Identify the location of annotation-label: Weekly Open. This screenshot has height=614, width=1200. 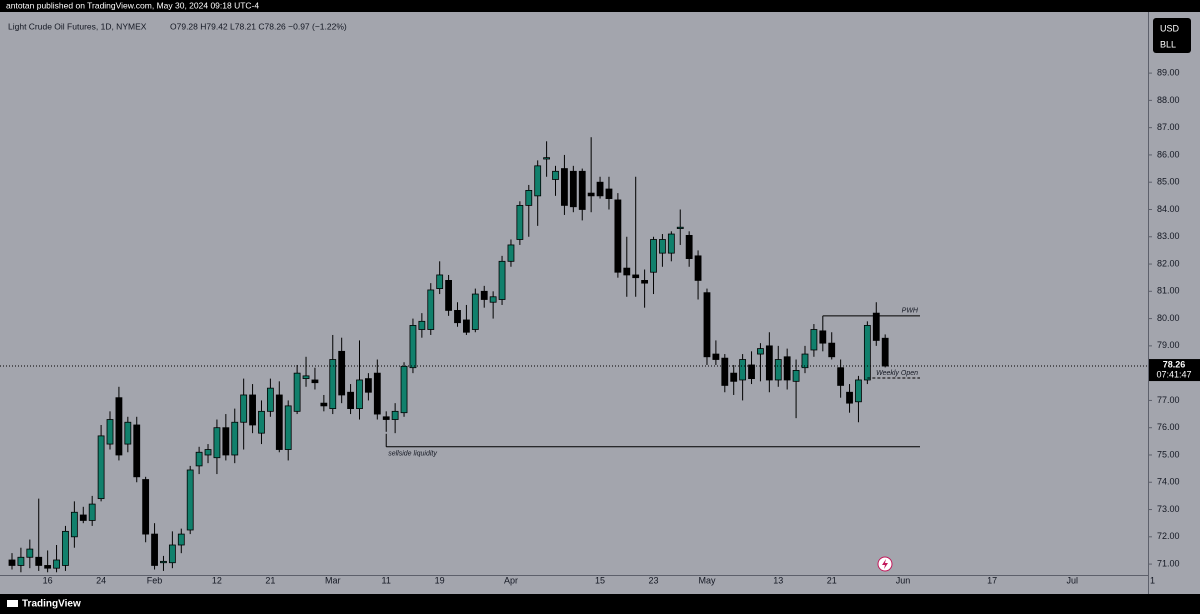
(897, 373).